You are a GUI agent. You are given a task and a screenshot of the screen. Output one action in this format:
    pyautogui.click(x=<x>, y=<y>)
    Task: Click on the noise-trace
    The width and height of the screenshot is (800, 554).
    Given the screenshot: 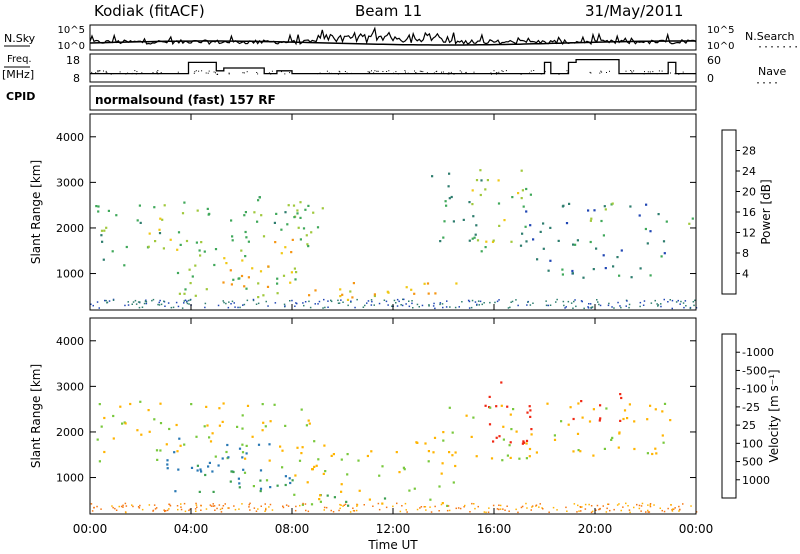 What is the action you would take?
    pyautogui.click(x=393, y=36)
    